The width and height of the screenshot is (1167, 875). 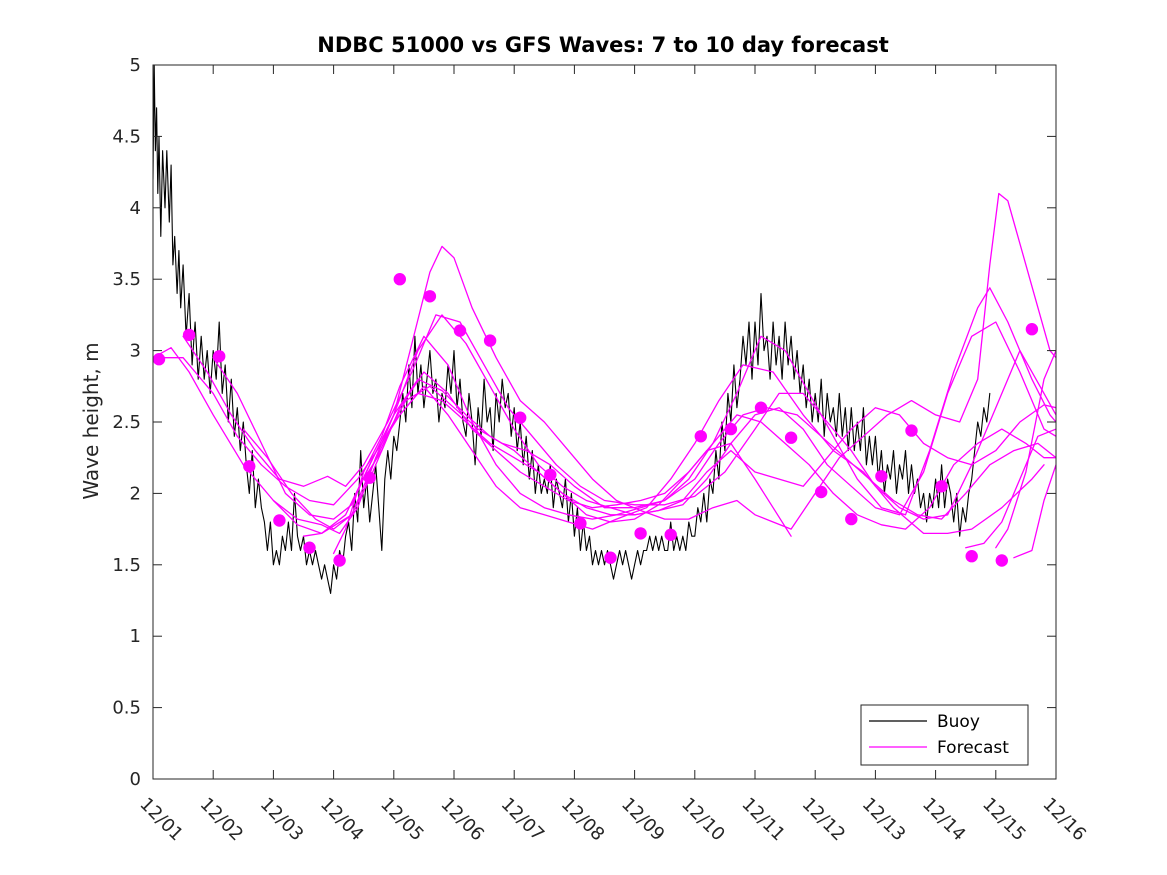 I want to click on y-tick-label: 3.5, so click(x=126, y=279).